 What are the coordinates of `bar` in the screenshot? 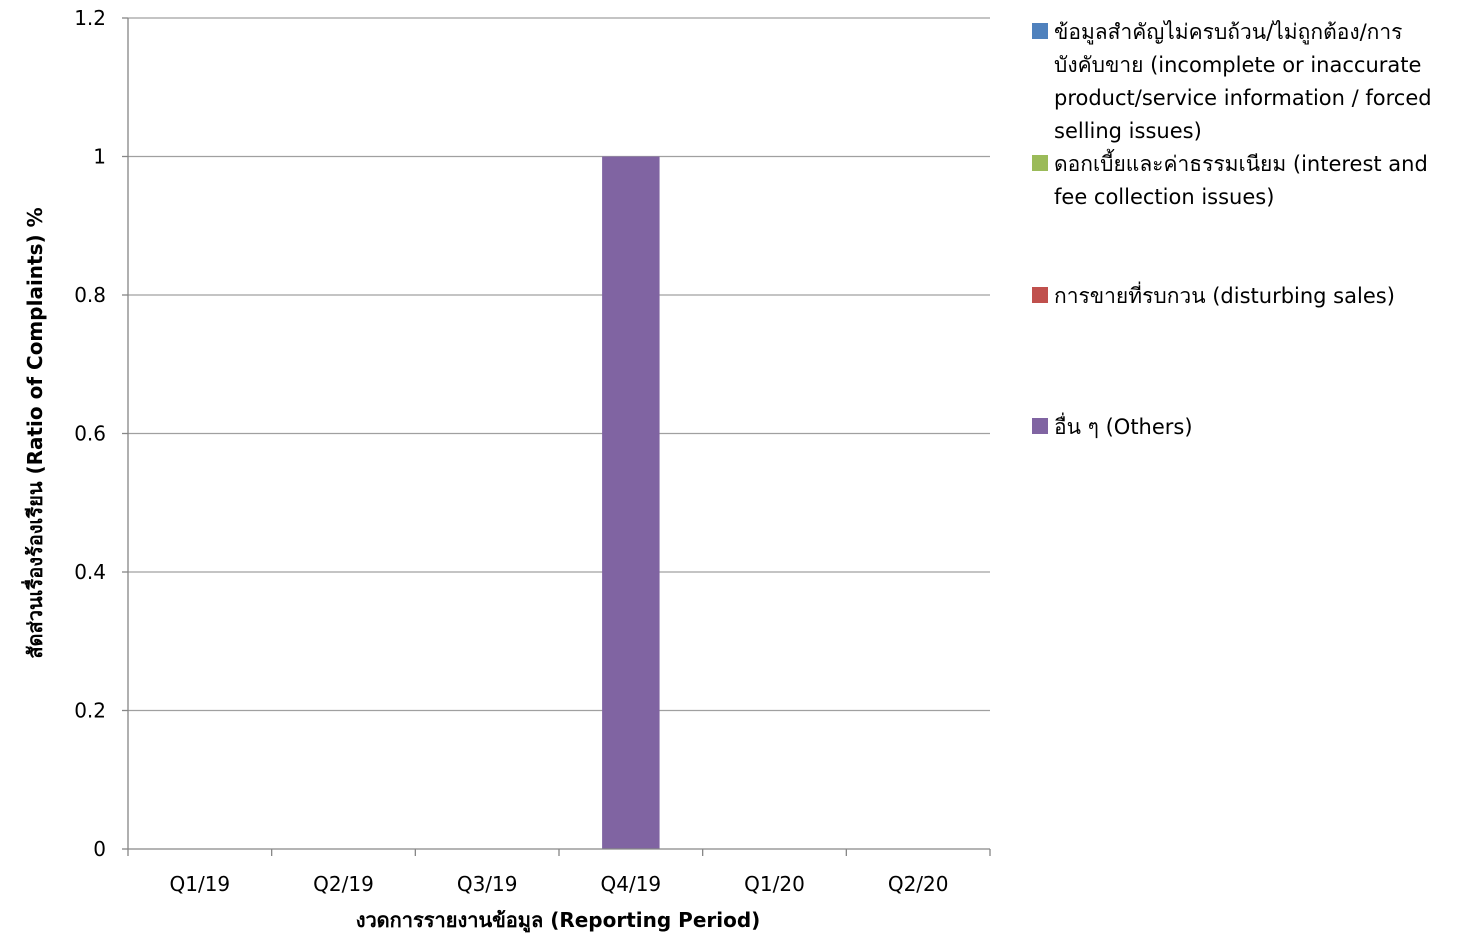 It's located at (631, 502).